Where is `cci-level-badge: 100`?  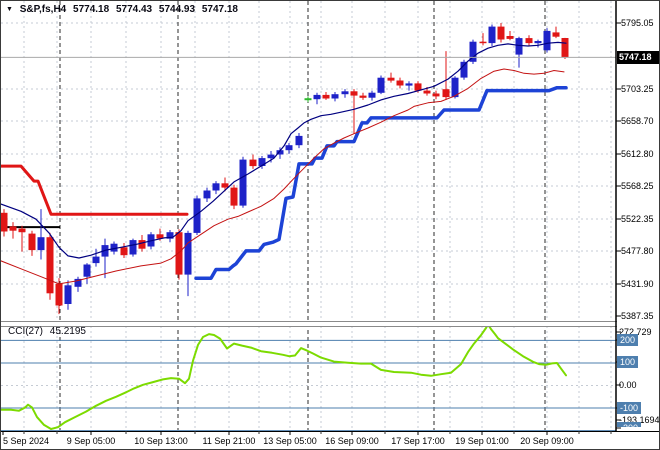
cci-level-badge: 100 is located at coordinates (628, 362).